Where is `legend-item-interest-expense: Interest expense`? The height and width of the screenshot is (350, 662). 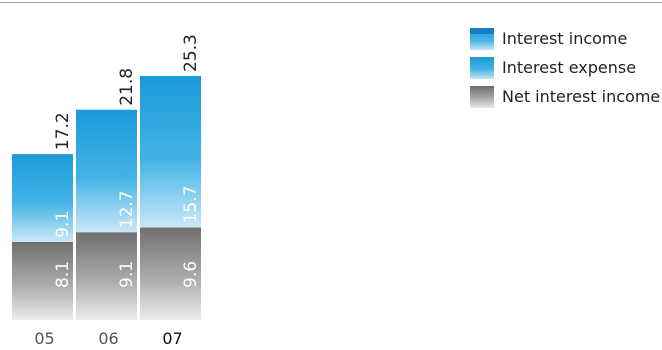 legend-item-interest-expense: Interest expense is located at coordinates (565, 67).